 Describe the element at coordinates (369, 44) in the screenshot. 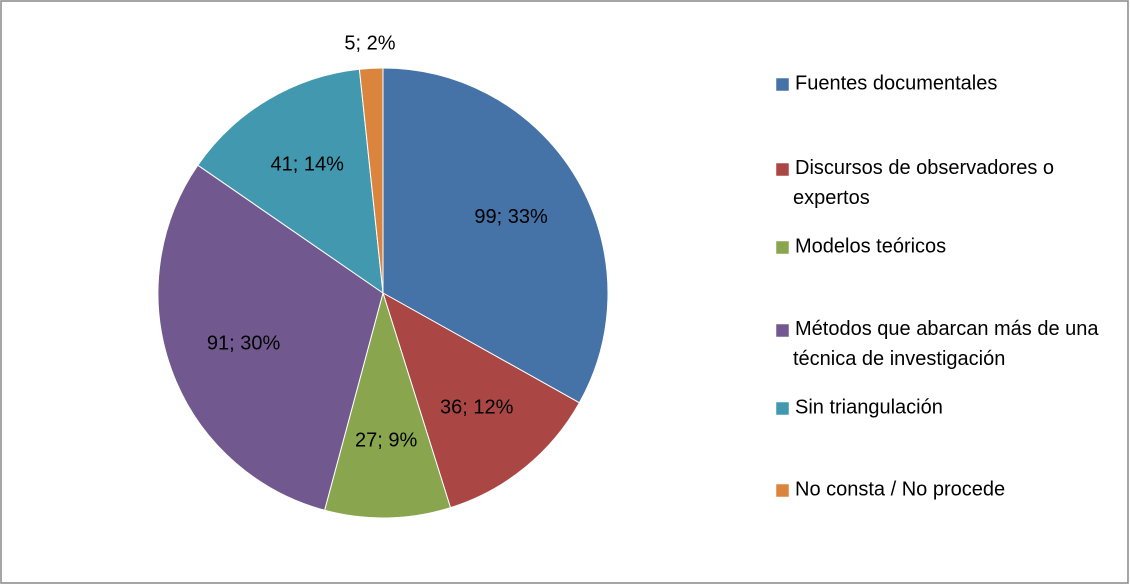

I see `data-label: 5; 2%` at that location.